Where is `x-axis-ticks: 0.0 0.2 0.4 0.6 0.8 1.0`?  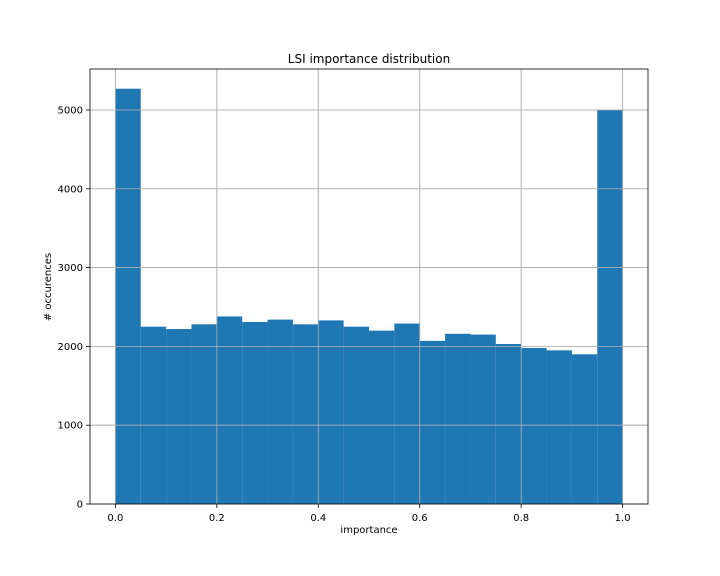 x-axis-ticks: 0.0 0.2 0.4 0.6 0.8 1.0 is located at coordinates (369, 514).